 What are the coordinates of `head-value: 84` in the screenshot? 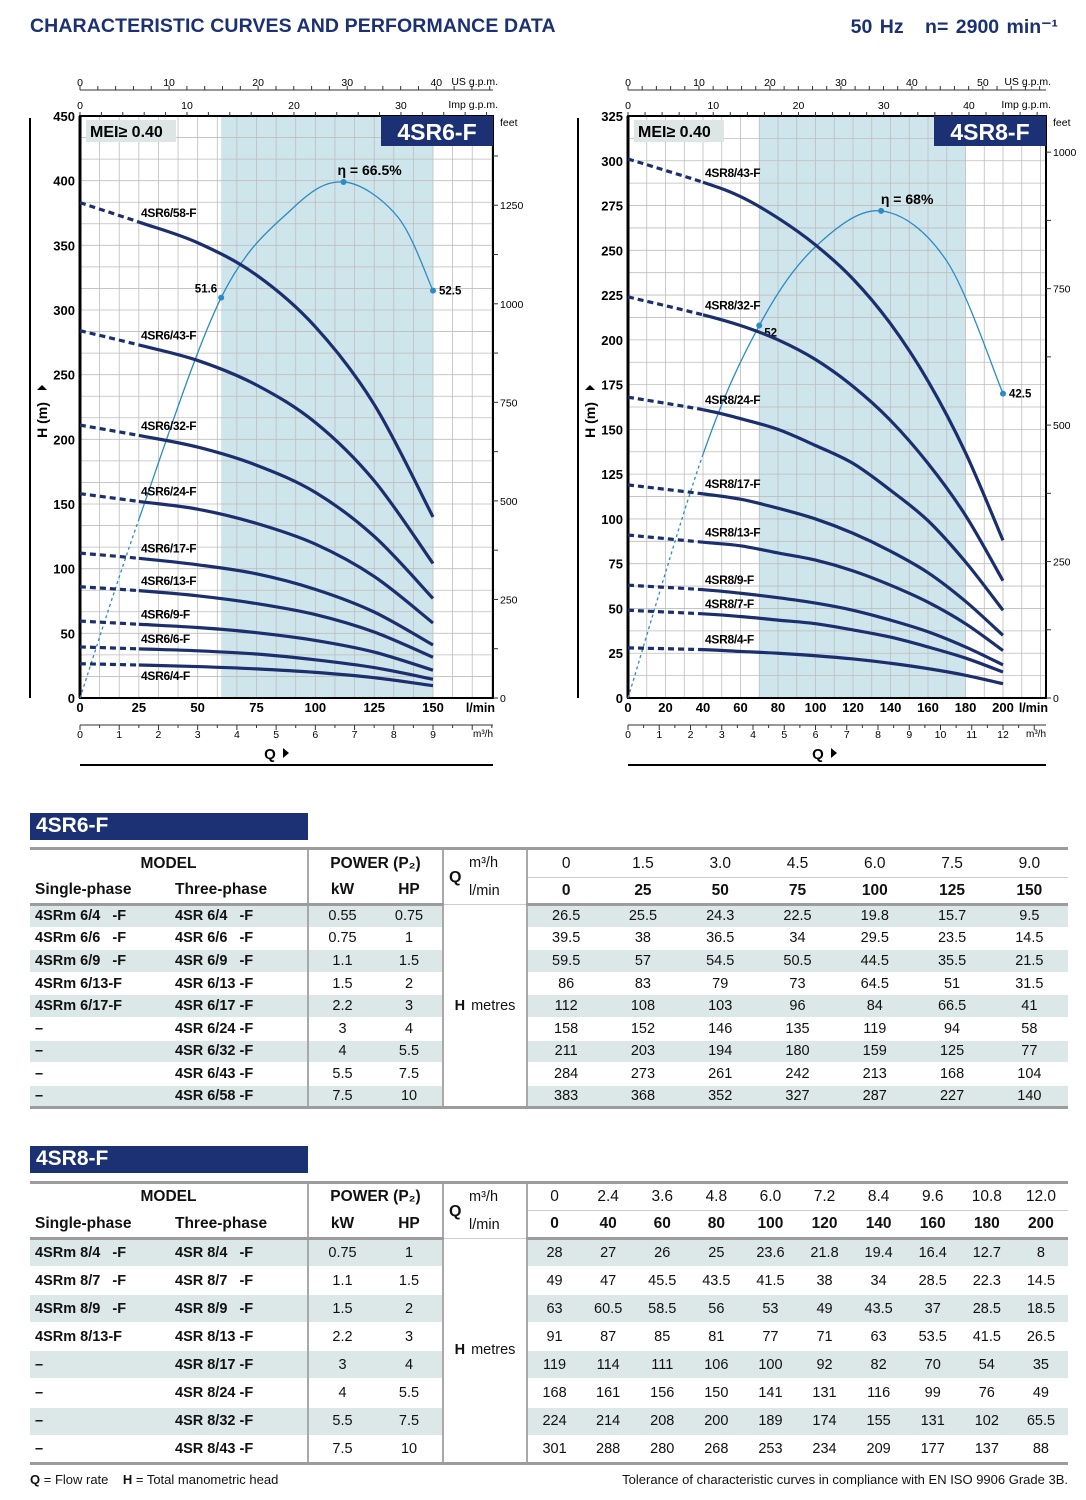 It's located at (875, 1006).